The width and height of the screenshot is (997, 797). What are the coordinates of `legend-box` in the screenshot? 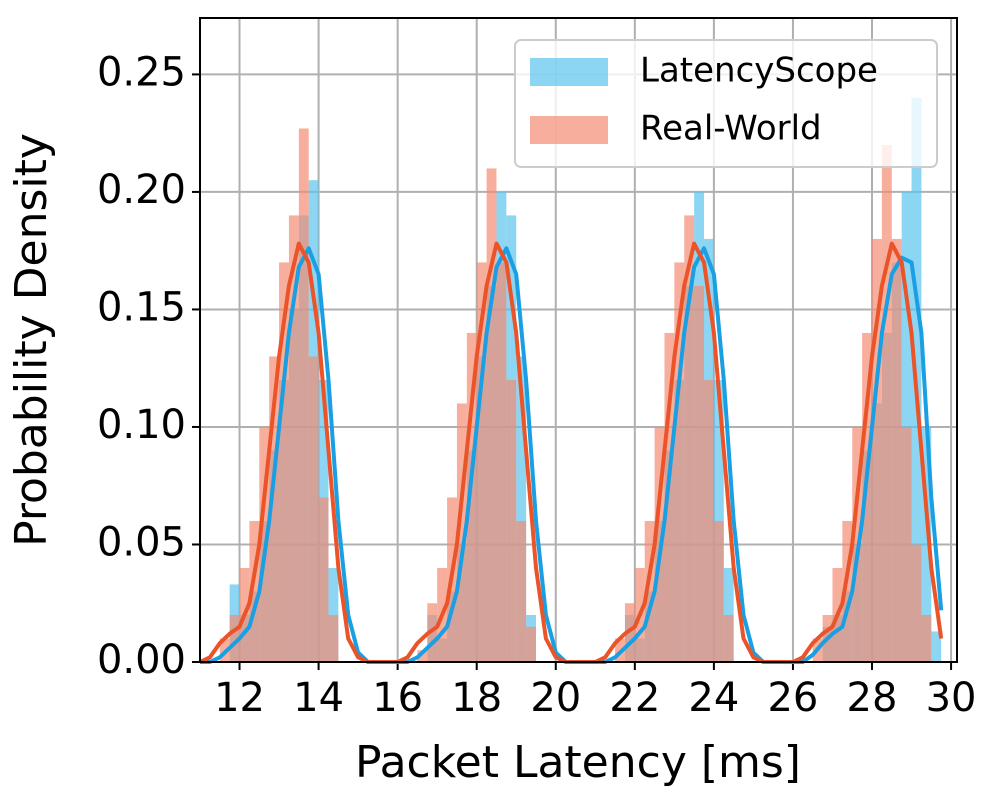 It's located at (726, 103).